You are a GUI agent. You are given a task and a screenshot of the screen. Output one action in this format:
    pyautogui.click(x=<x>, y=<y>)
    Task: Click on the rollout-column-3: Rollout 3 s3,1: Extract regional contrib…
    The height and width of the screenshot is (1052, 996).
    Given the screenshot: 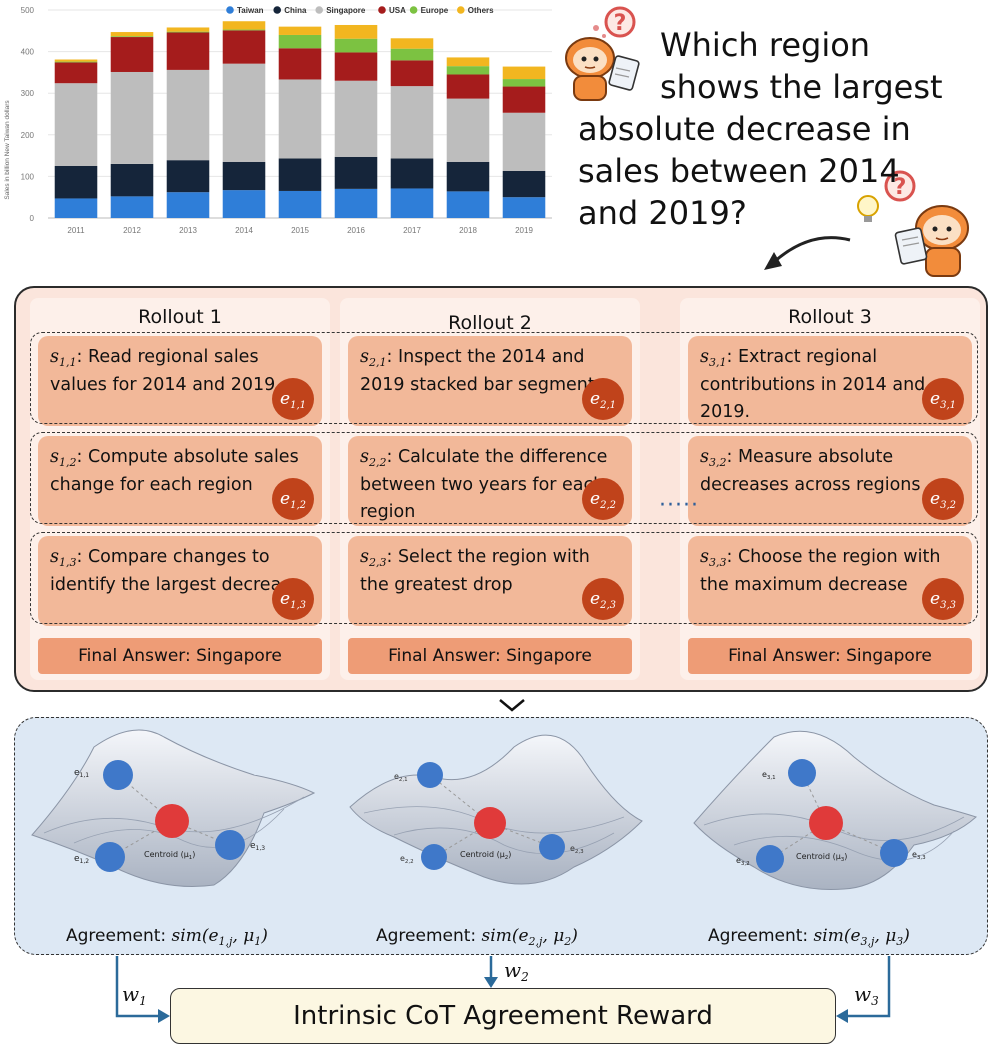 What is the action you would take?
    pyautogui.click(x=830, y=489)
    